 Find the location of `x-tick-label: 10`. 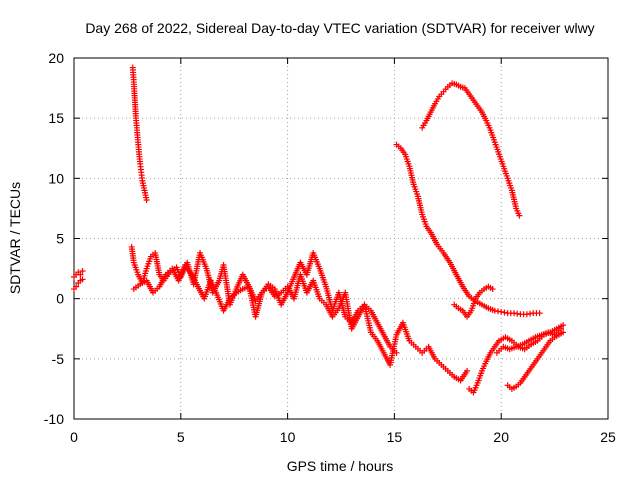

x-tick-label: 10 is located at coordinates (288, 437).